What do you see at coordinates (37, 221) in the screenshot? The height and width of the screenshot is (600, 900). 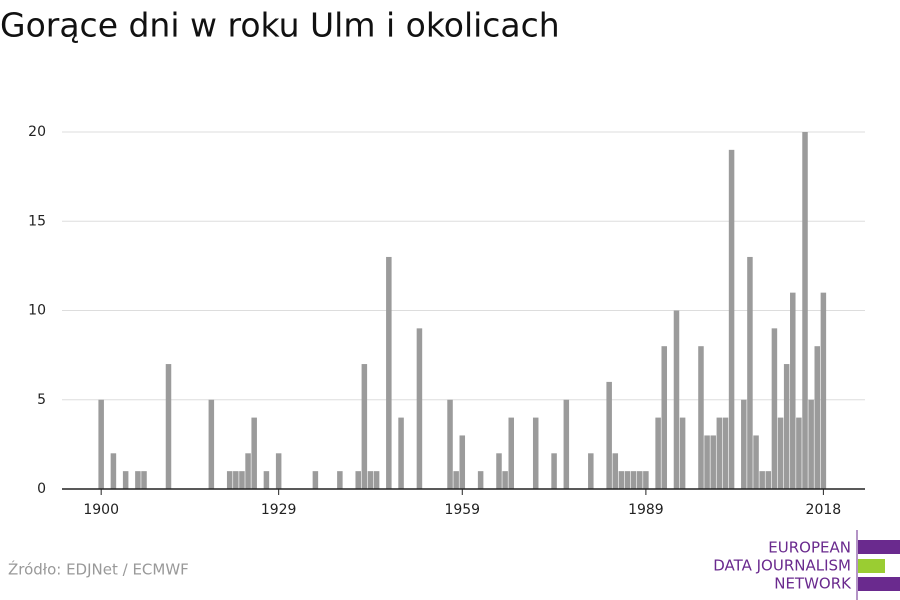 I see `y-tick-label: 15` at bounding box center [37, 221].